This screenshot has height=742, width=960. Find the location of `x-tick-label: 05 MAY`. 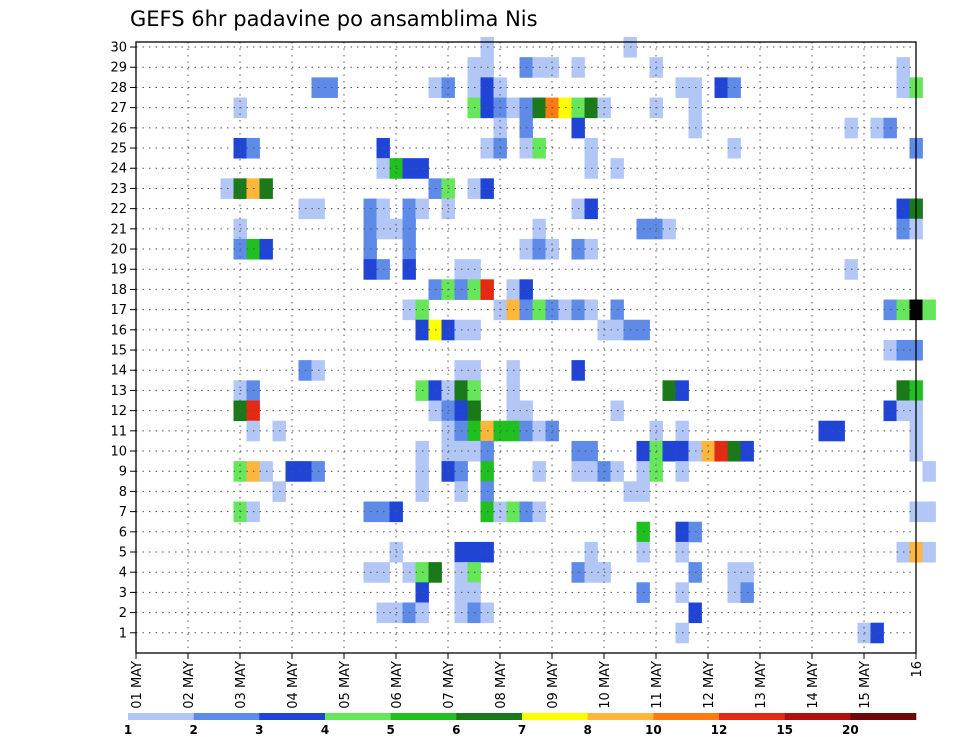

x-tick-label: 05 MAY is located at coordinates (345, 685).